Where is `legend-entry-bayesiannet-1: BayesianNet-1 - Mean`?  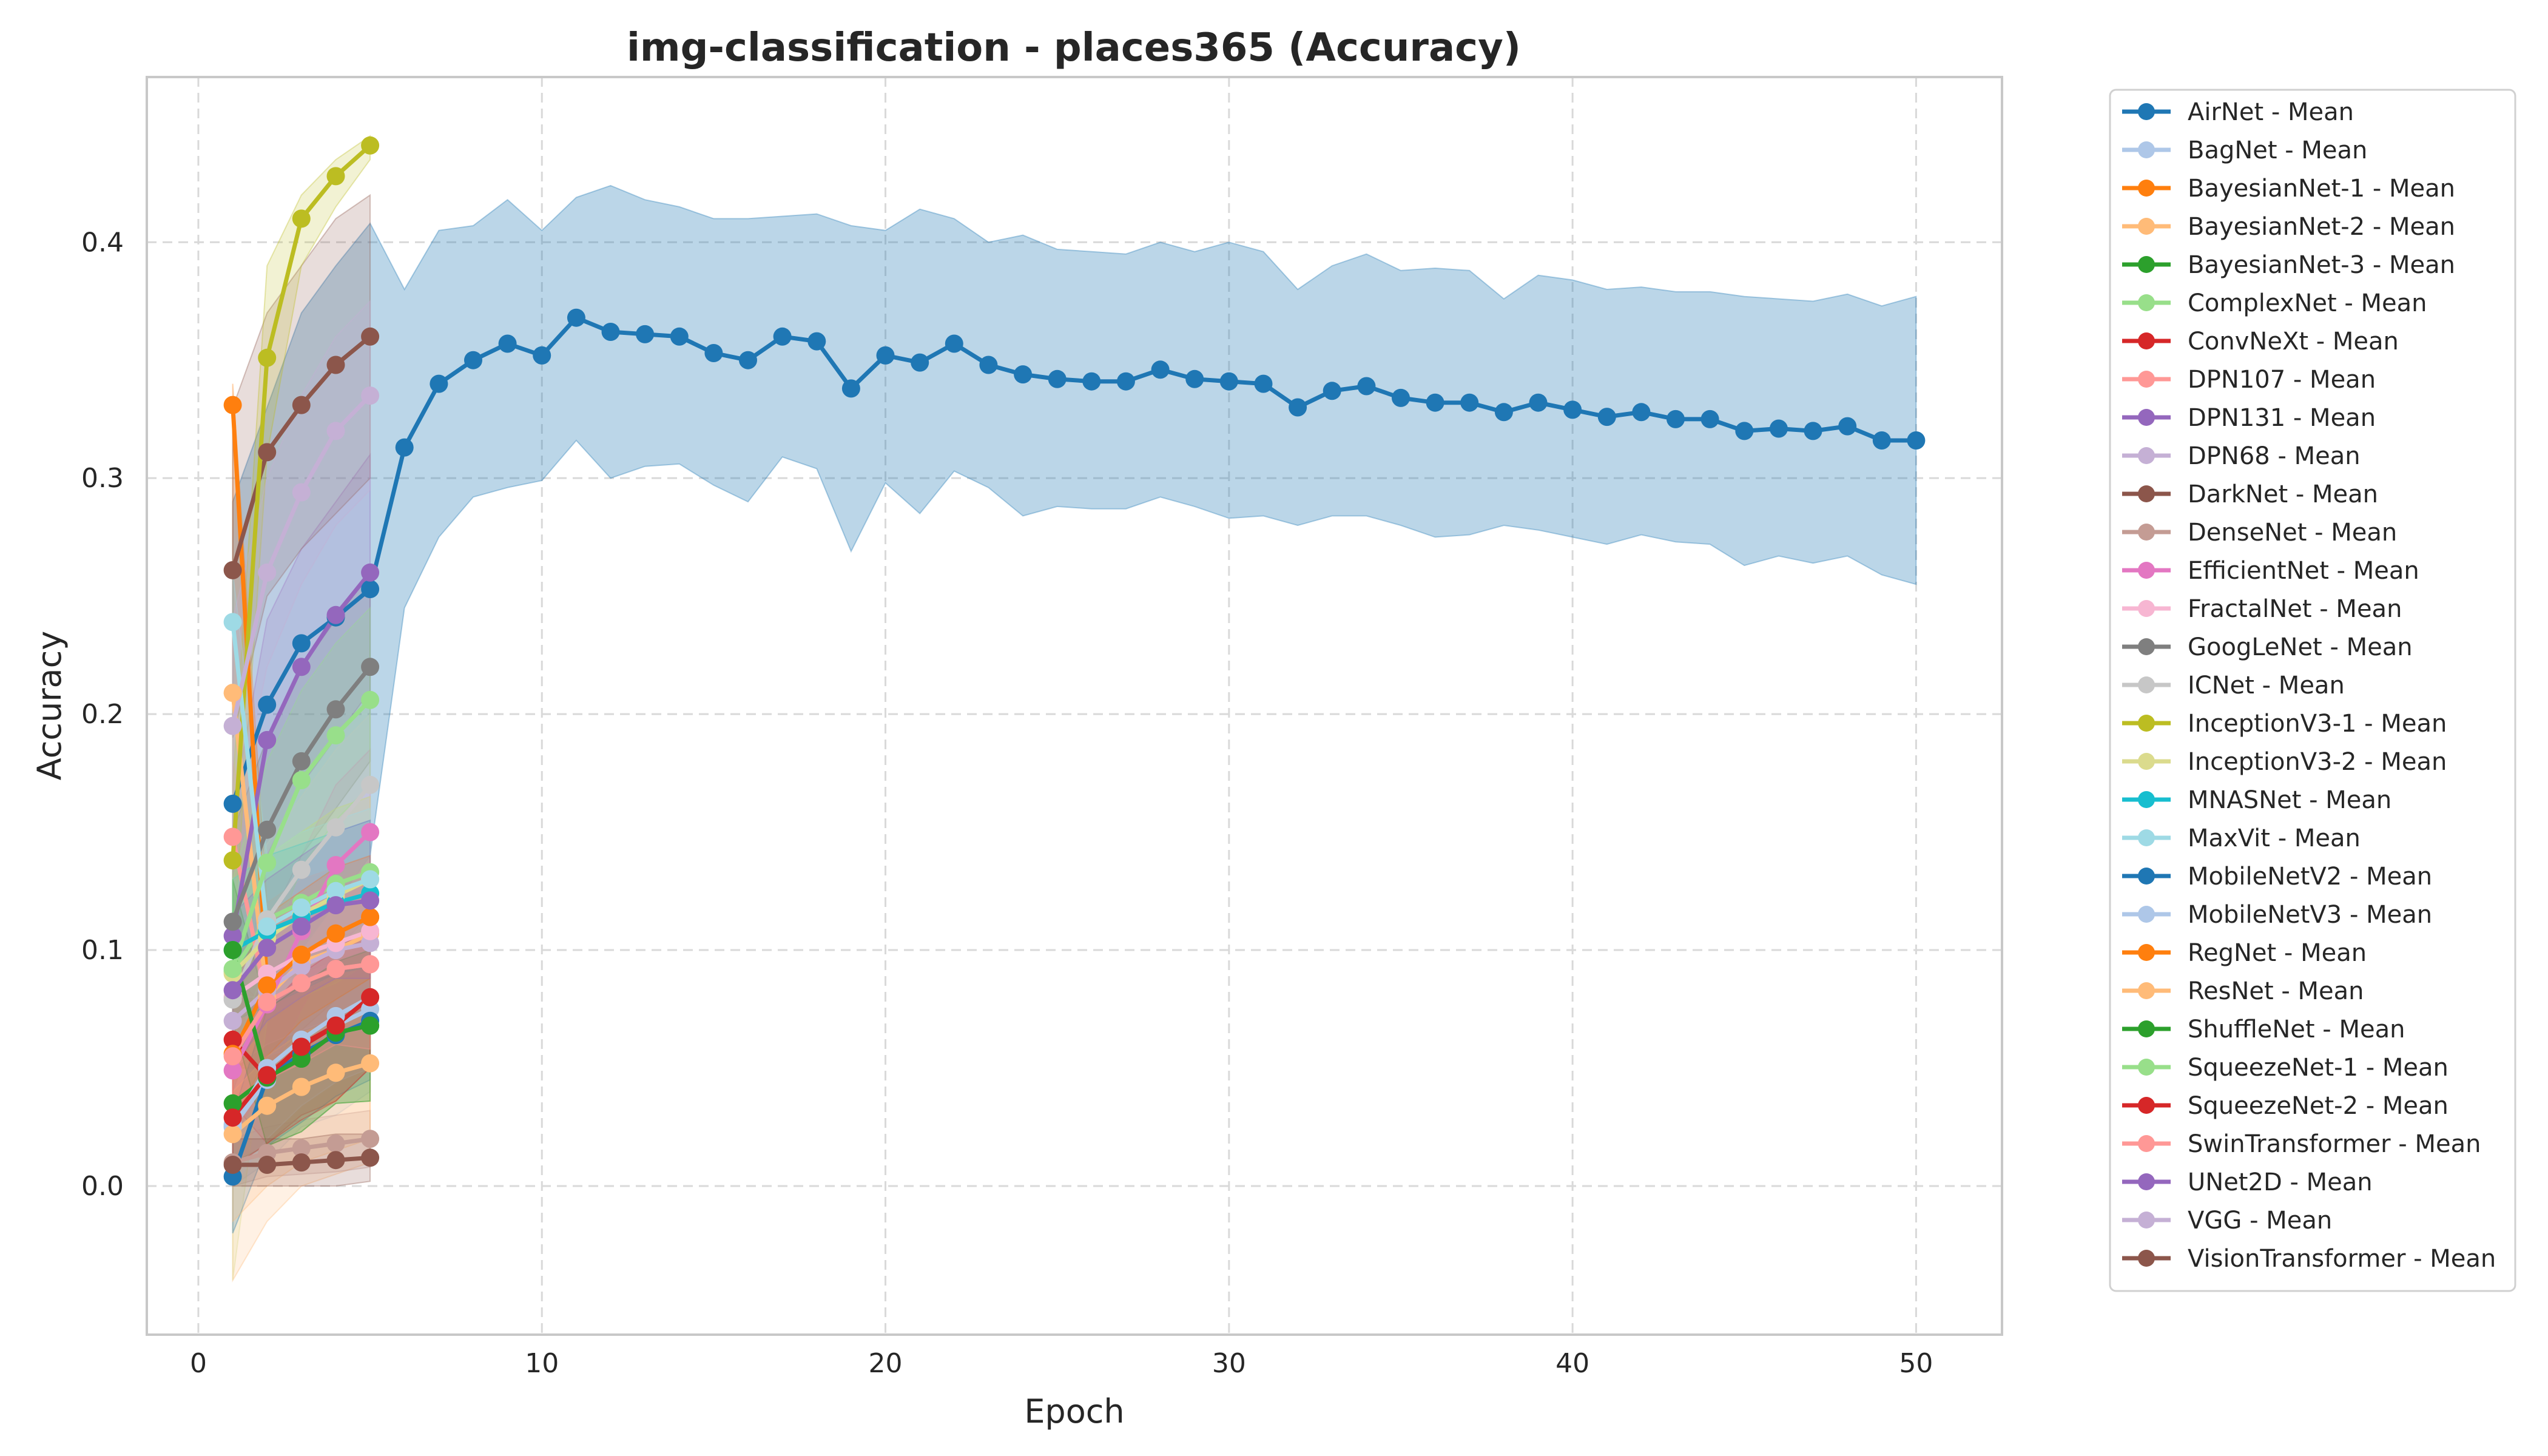 legend-entry-bayesiannet-1: BayesianNet-1 - Mean is located at coordinates (2288, 189).